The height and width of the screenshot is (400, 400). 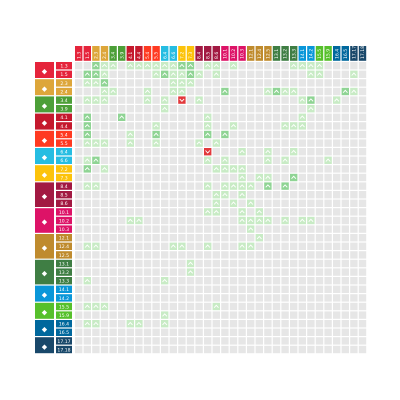 I want to click on cell-14.2-10.2, so click(x=233, y=298).